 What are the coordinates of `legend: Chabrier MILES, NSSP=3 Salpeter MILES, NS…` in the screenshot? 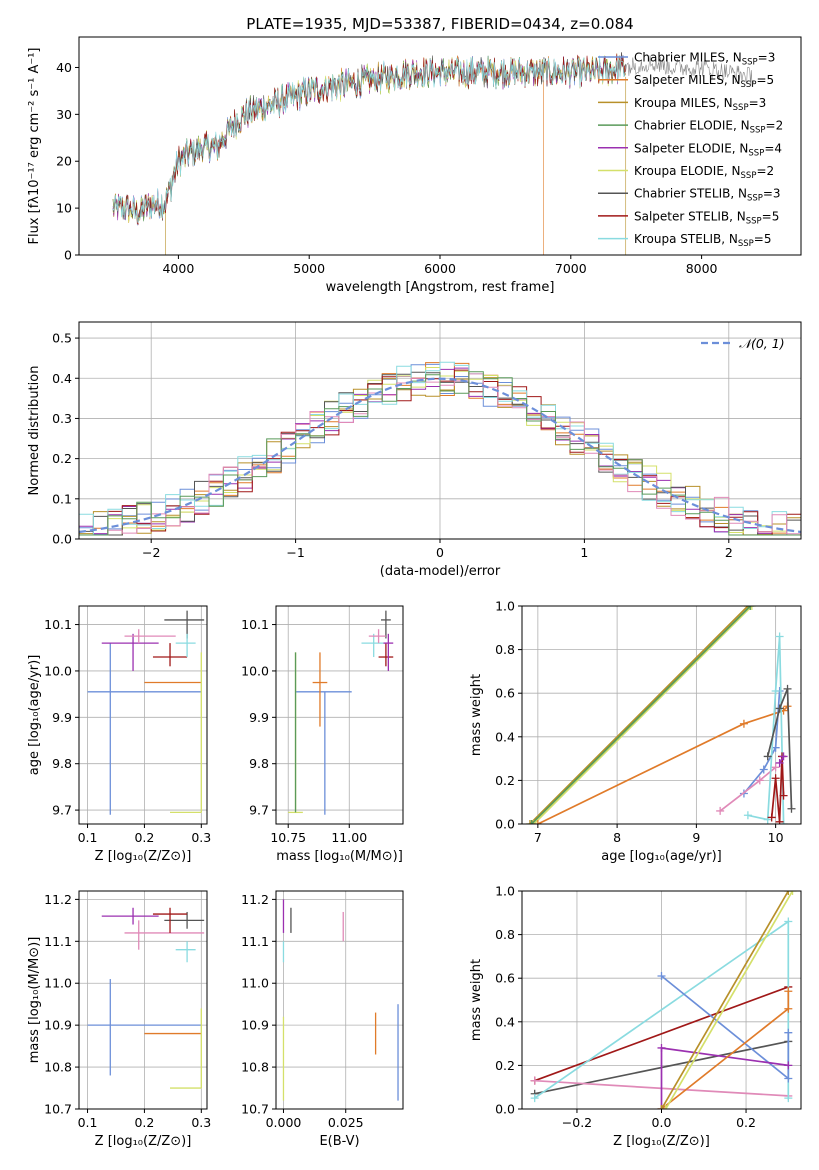 It's located at (690, 150).